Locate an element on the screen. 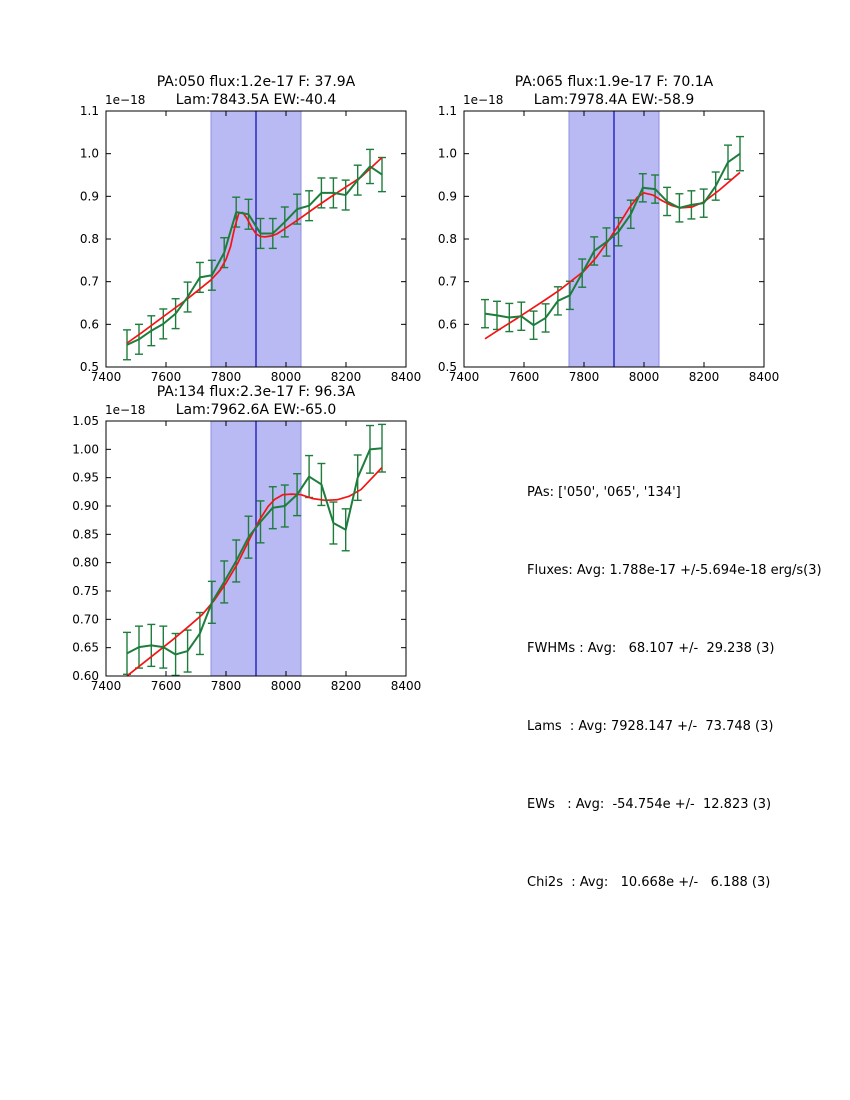  chart-title-line2: Lam:7843.5A EW:-40.4 is located at coordinates (256, 100).